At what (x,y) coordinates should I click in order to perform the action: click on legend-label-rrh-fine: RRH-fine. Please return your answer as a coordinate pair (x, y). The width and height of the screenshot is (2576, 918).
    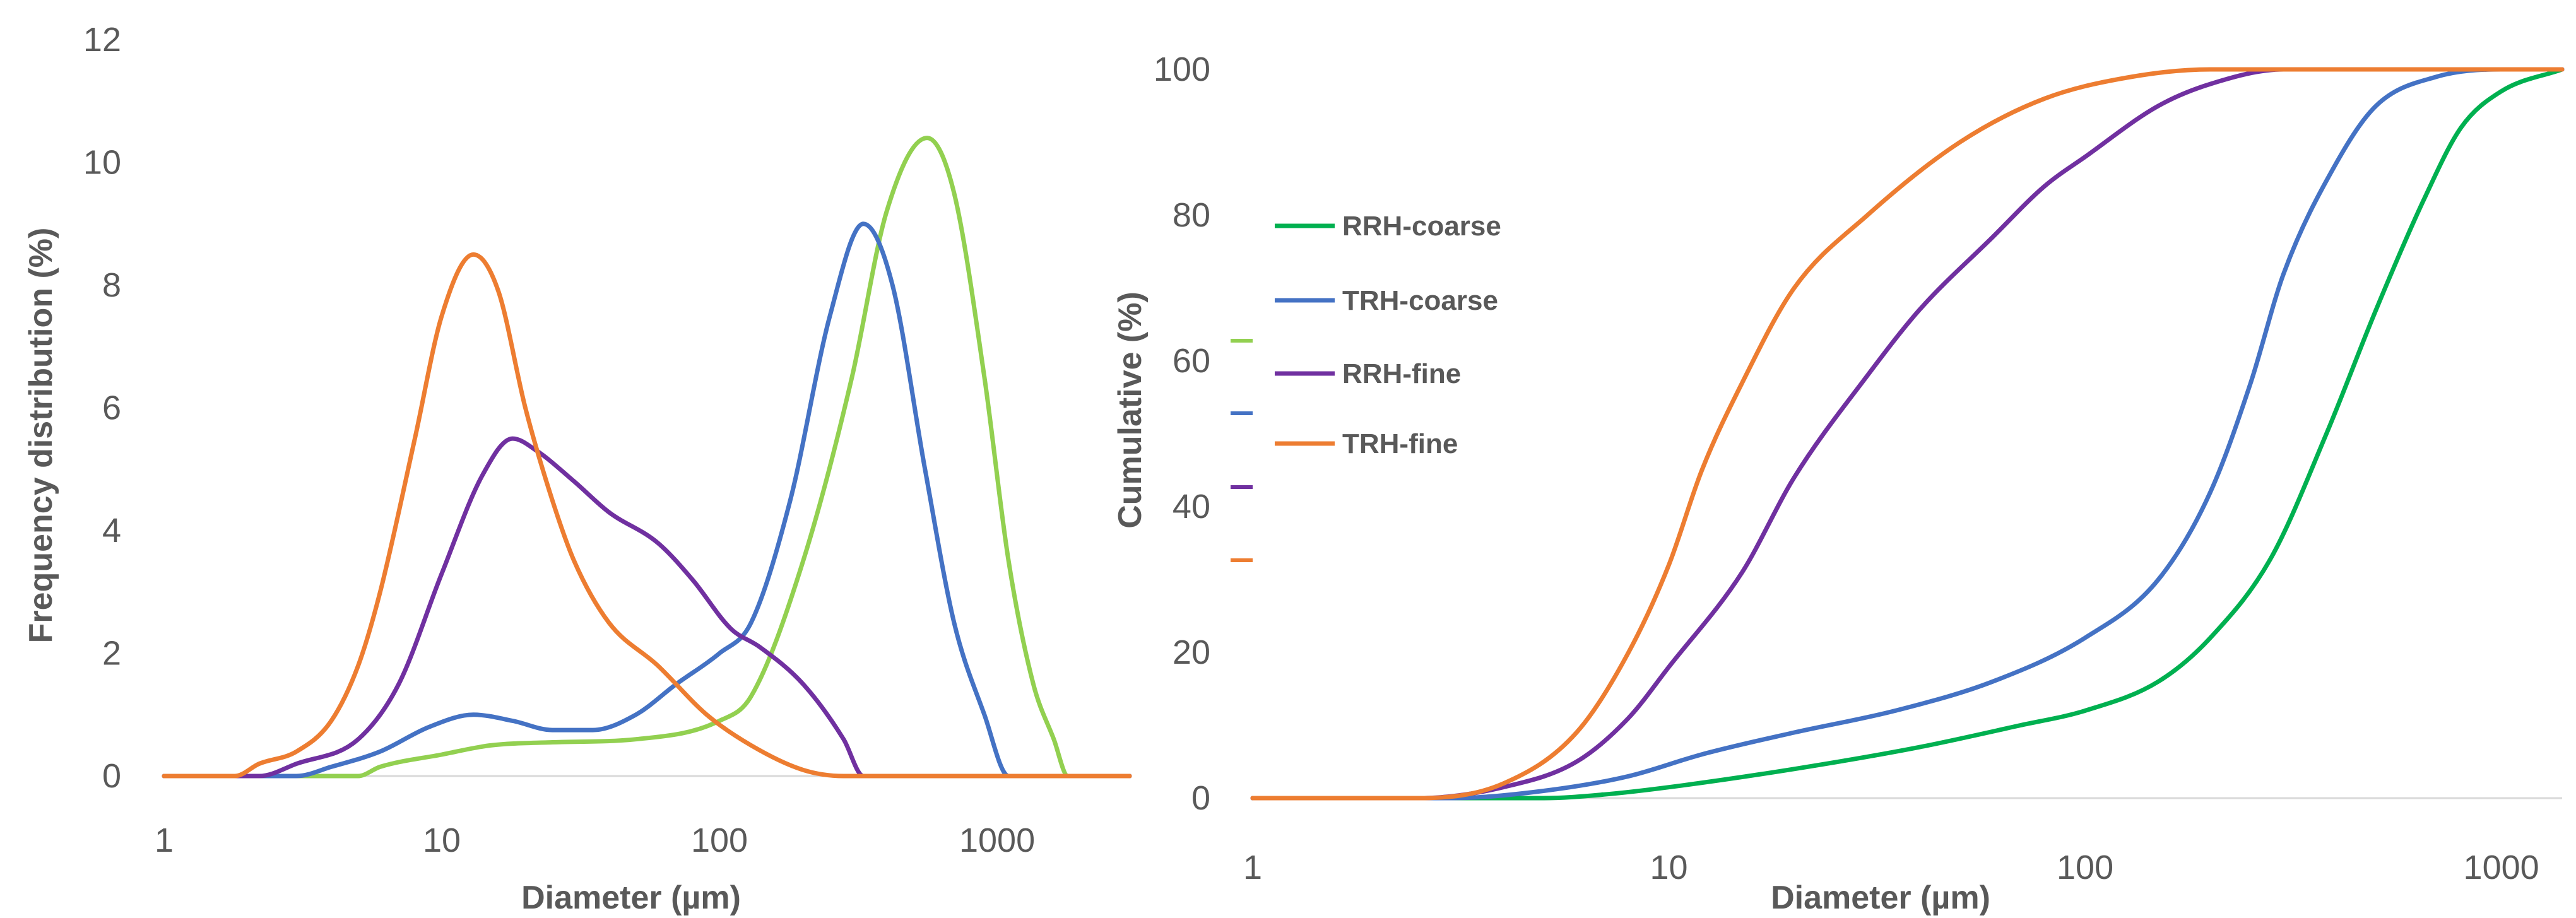
    Looking at the image, I should click on (1402, 373).